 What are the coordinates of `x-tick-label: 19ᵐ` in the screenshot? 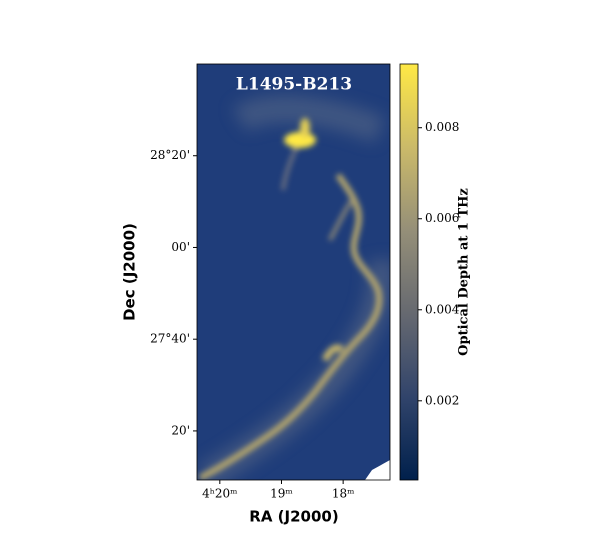 It's located at (281, 494).